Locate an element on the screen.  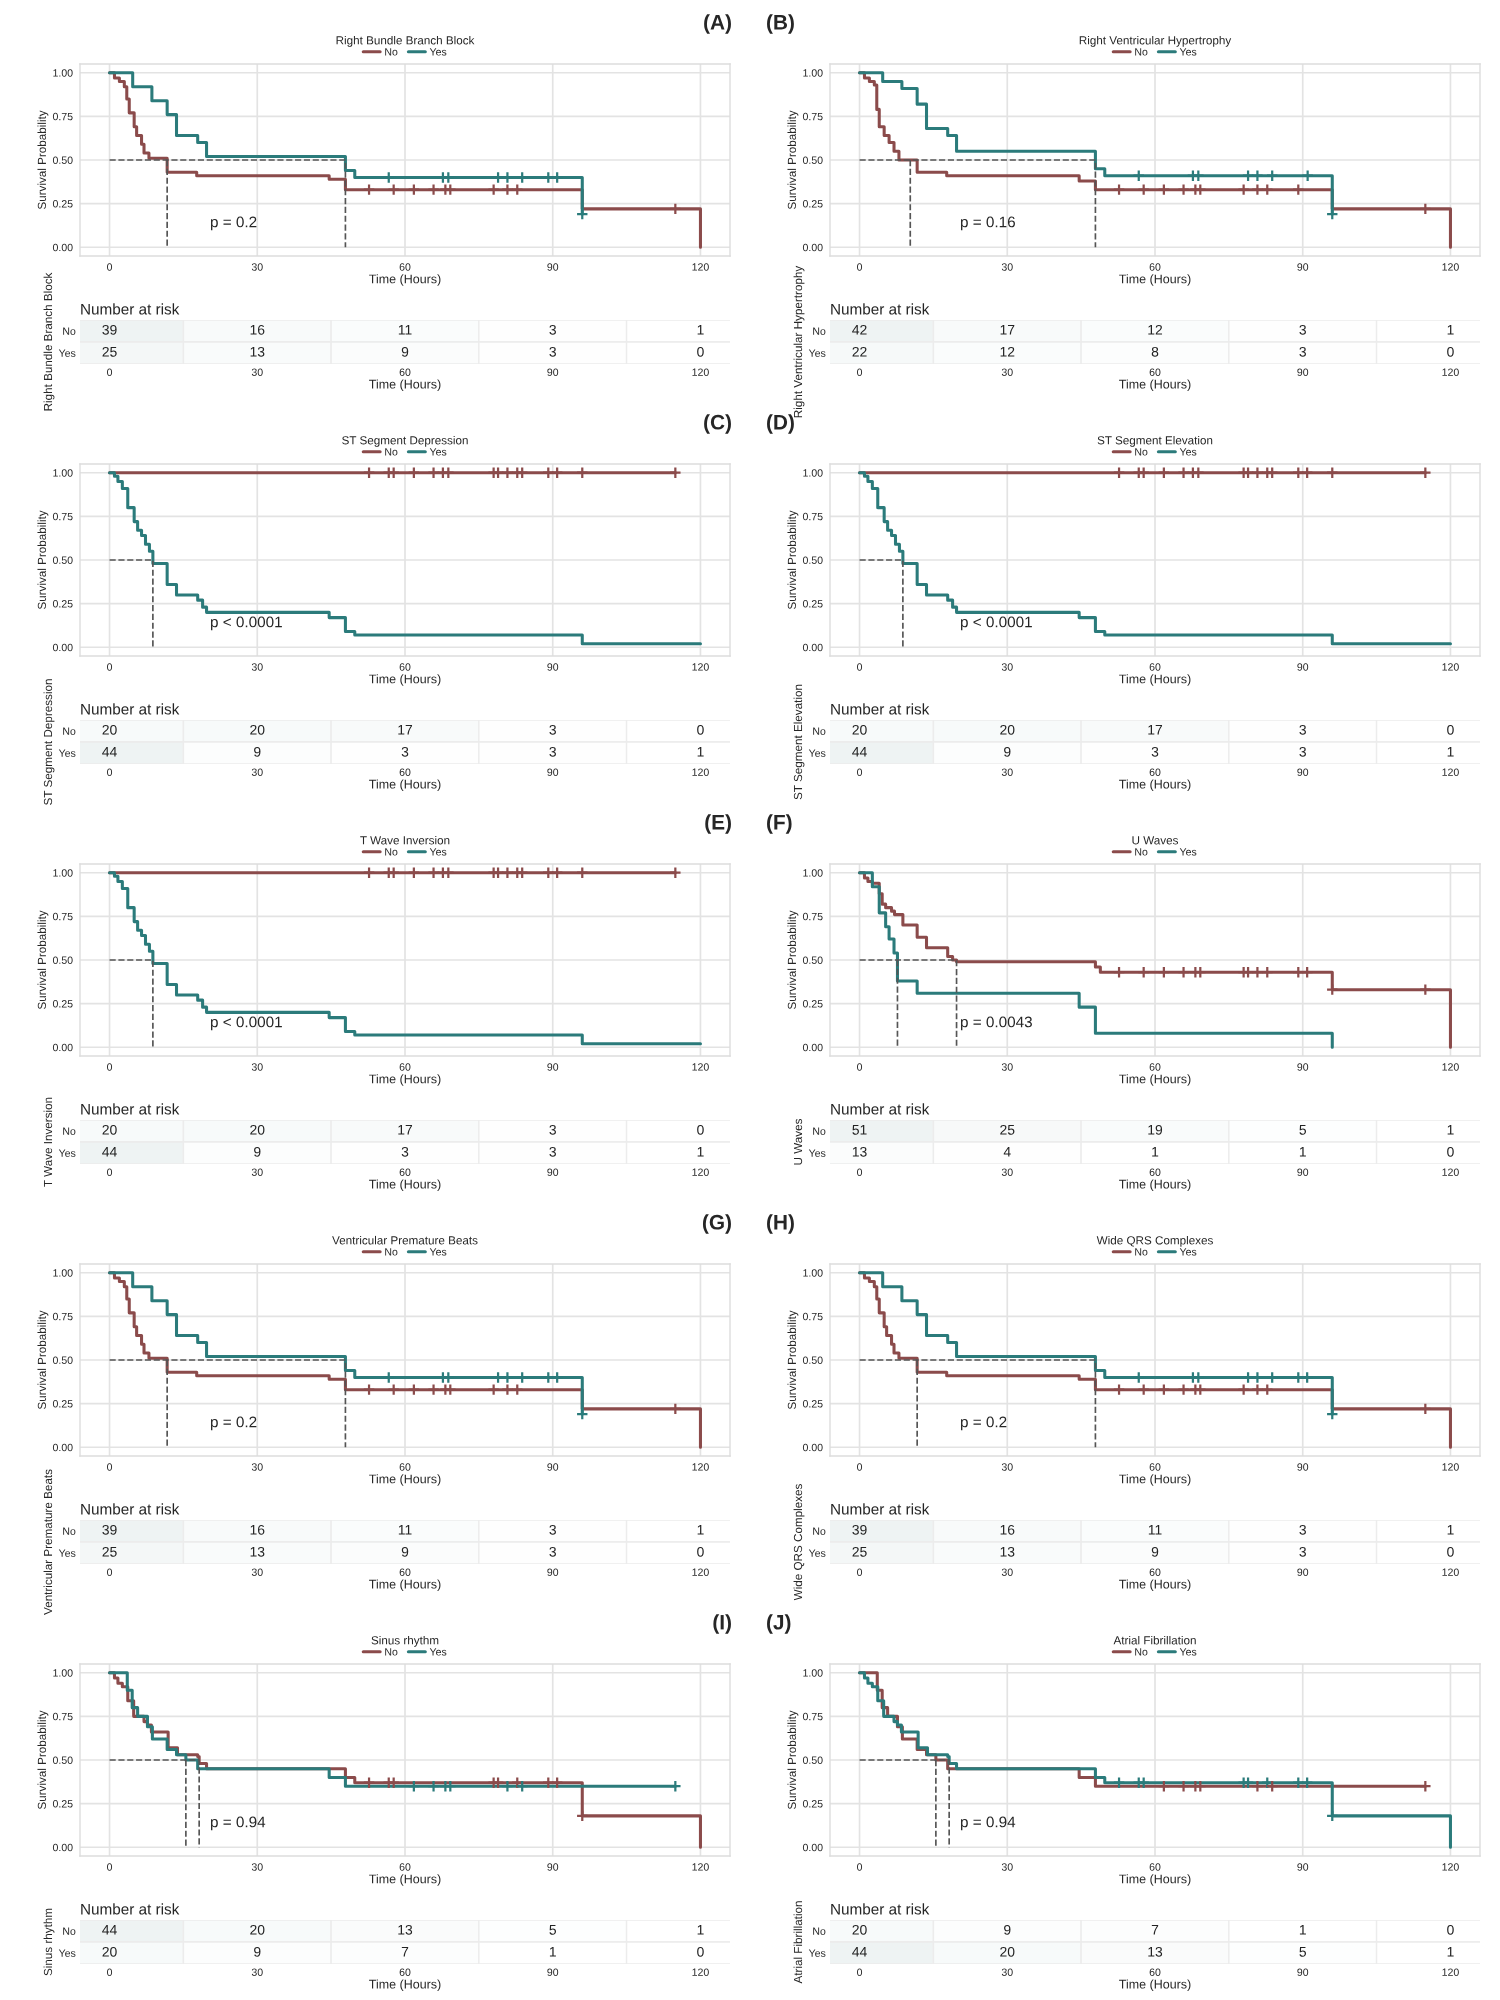
text: (E) is located at coordinates (718, 824).